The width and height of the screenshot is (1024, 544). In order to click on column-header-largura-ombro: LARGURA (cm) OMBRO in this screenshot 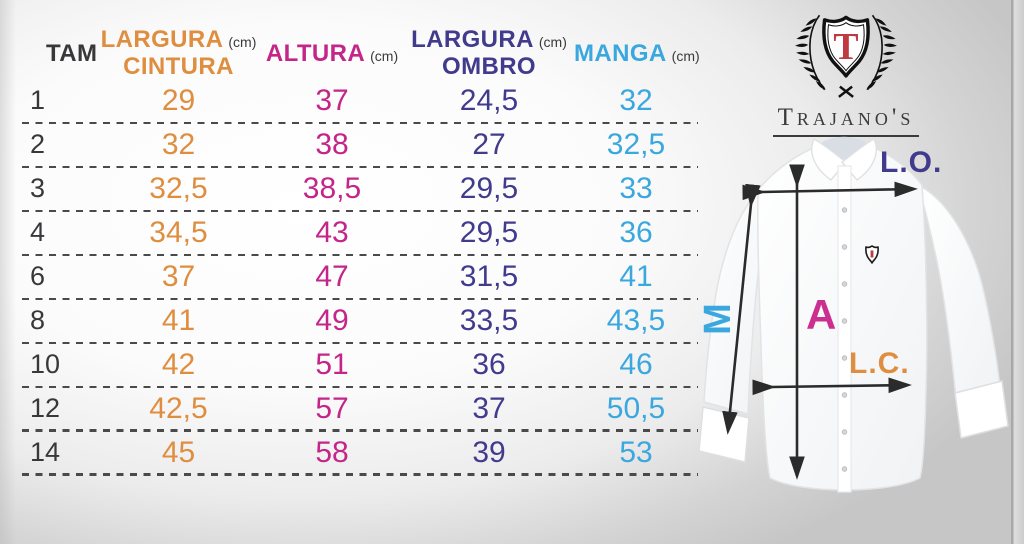, I will do `click(489, 53)`.